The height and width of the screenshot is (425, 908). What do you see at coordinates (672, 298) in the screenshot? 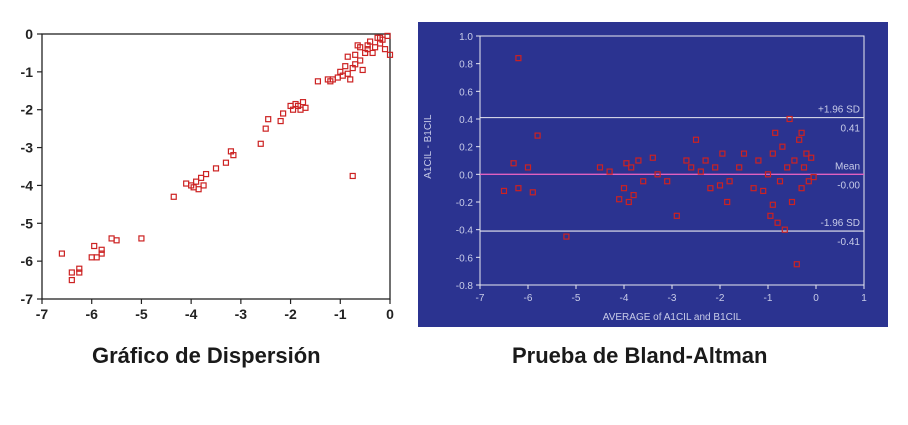
I see `ba-x-tick-label: -3` at bounding box center [672, 298].